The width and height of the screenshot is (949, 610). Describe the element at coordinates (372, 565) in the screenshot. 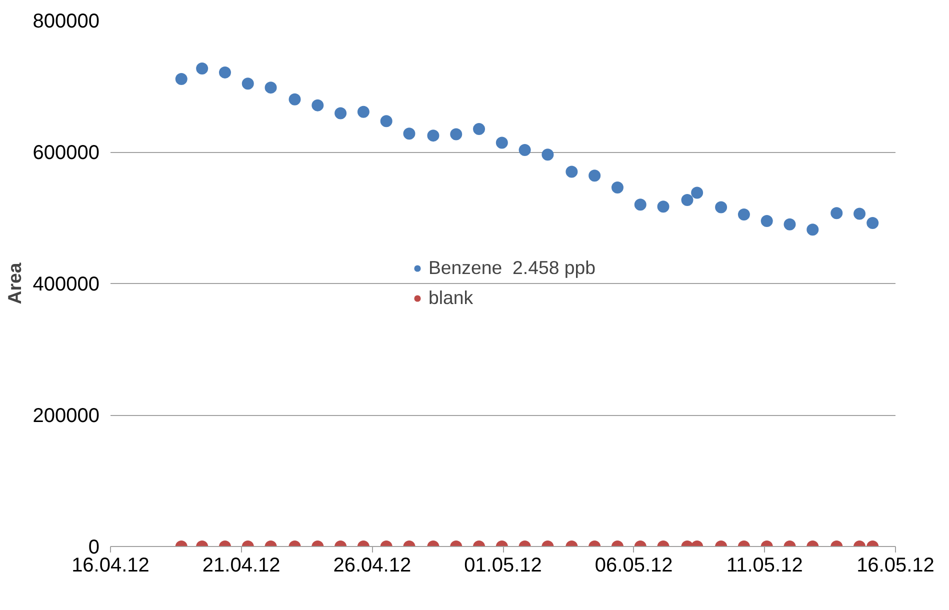

I see `x-tick-label: 26.04.12` at that location.